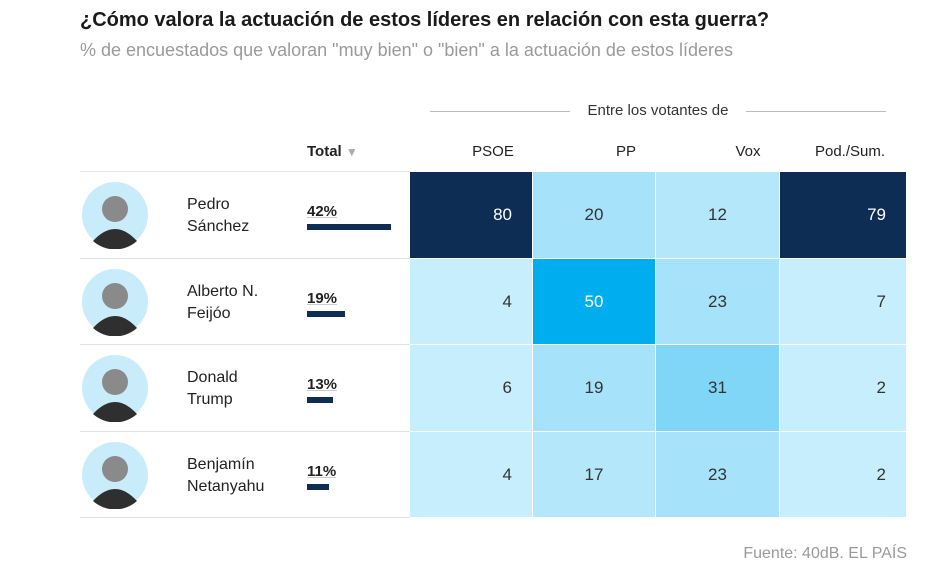 This screenshot has height=572, width=943. What do you see at coordinates (208, 204) in the screenshot?
I see `leader-name: Pedro` at bounding box center [208, 204].